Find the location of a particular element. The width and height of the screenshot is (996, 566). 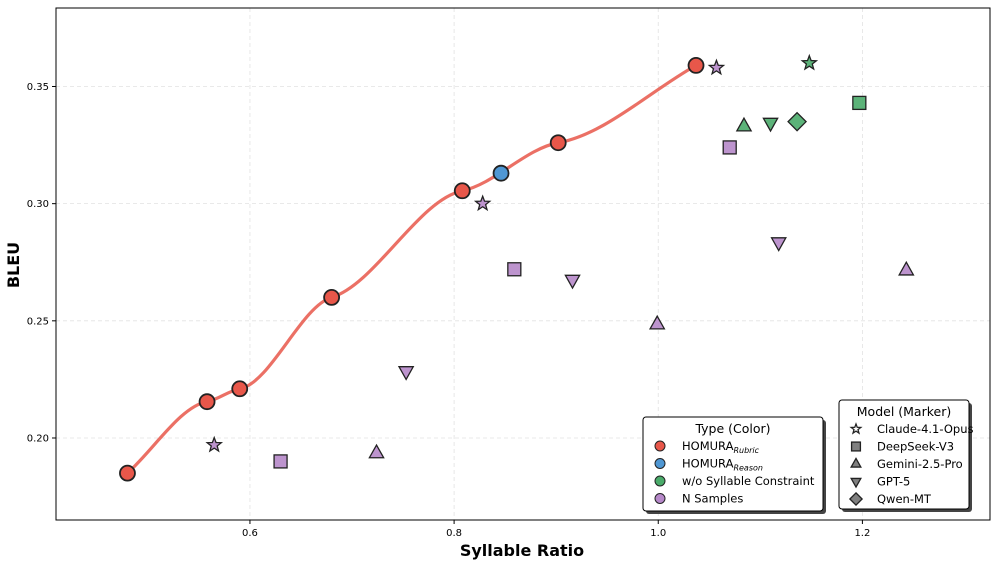

legend-model-title: Model (Marker) is located at coordinates (904, 411).